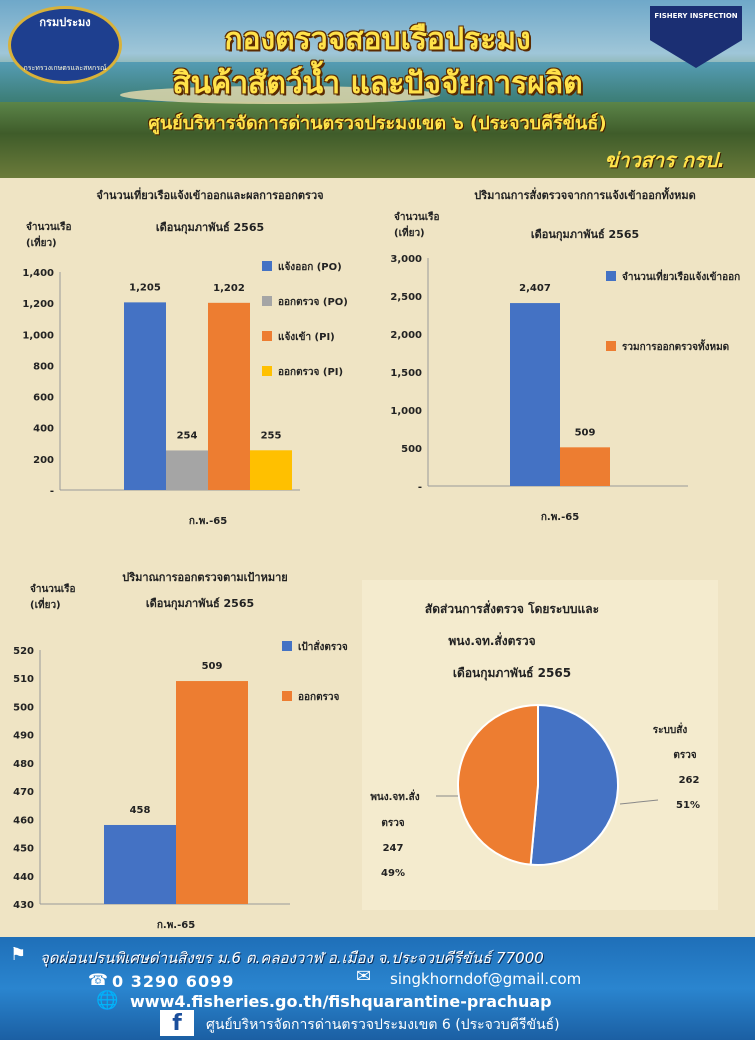  Describe the element at coordinates (65, 22) in the screenshot. I see `logo-left-text: กรมประมง` at that location.